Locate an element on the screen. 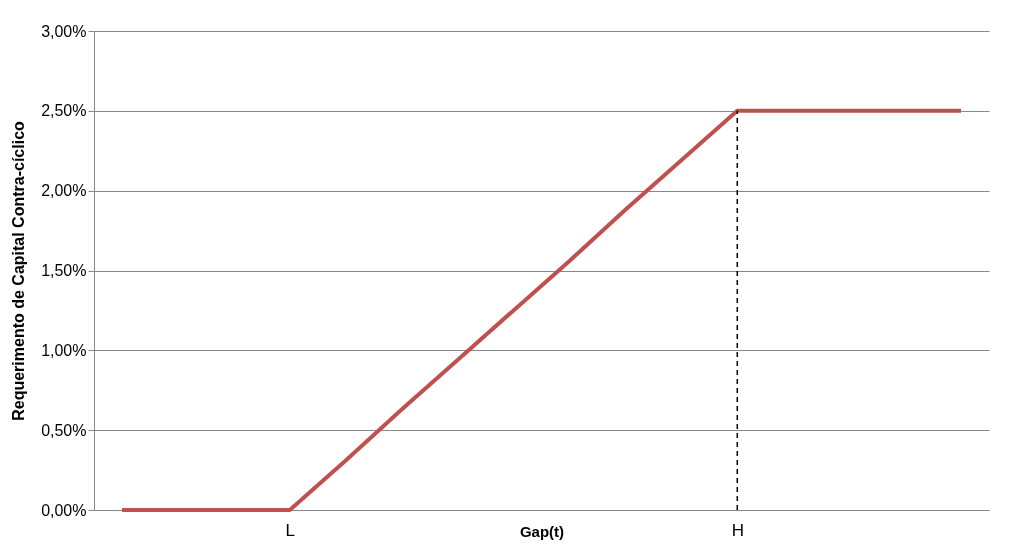 The height and width of the screenshot is (547, 1029). y-tick-label: 2,50% is located at coordinates (64, 111).